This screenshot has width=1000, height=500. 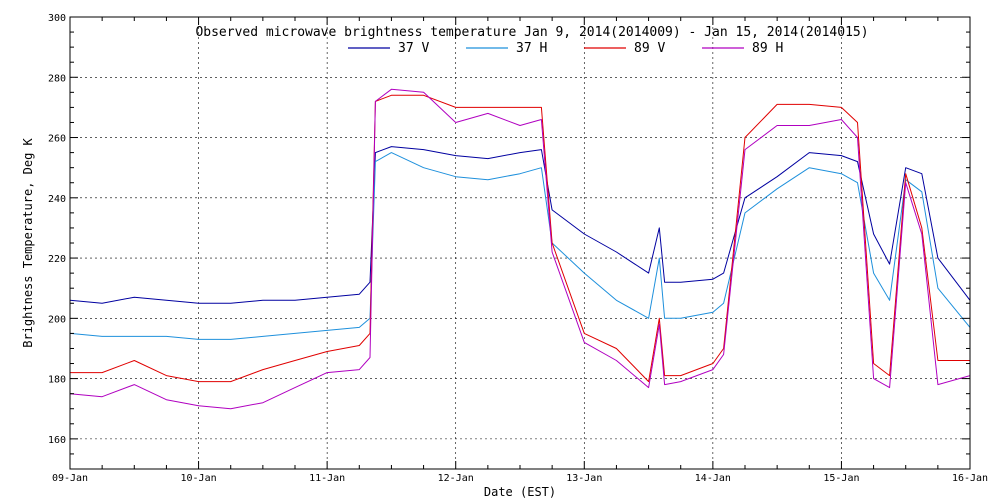 I want to click on y-tick-label: 280, so click(x=57, y=78).